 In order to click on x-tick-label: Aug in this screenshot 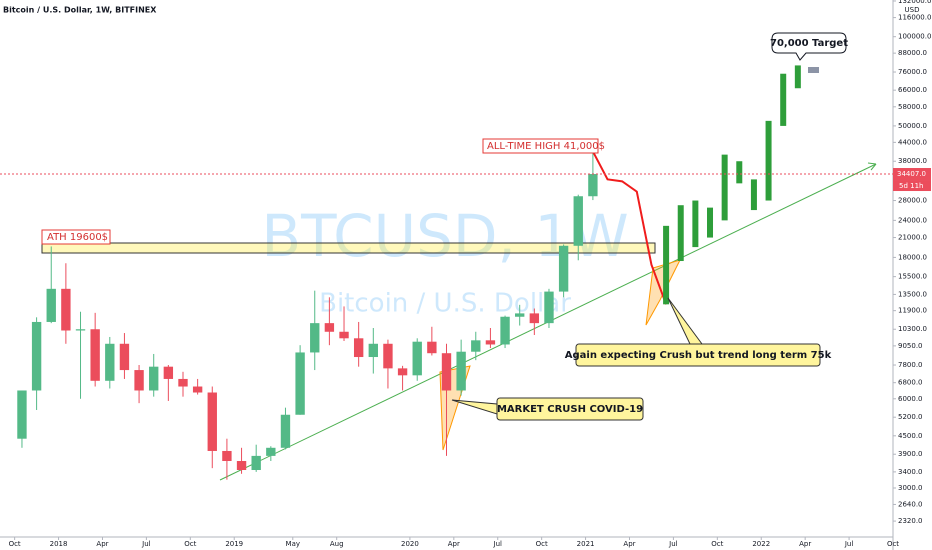, I will do `click(337, 544)`.